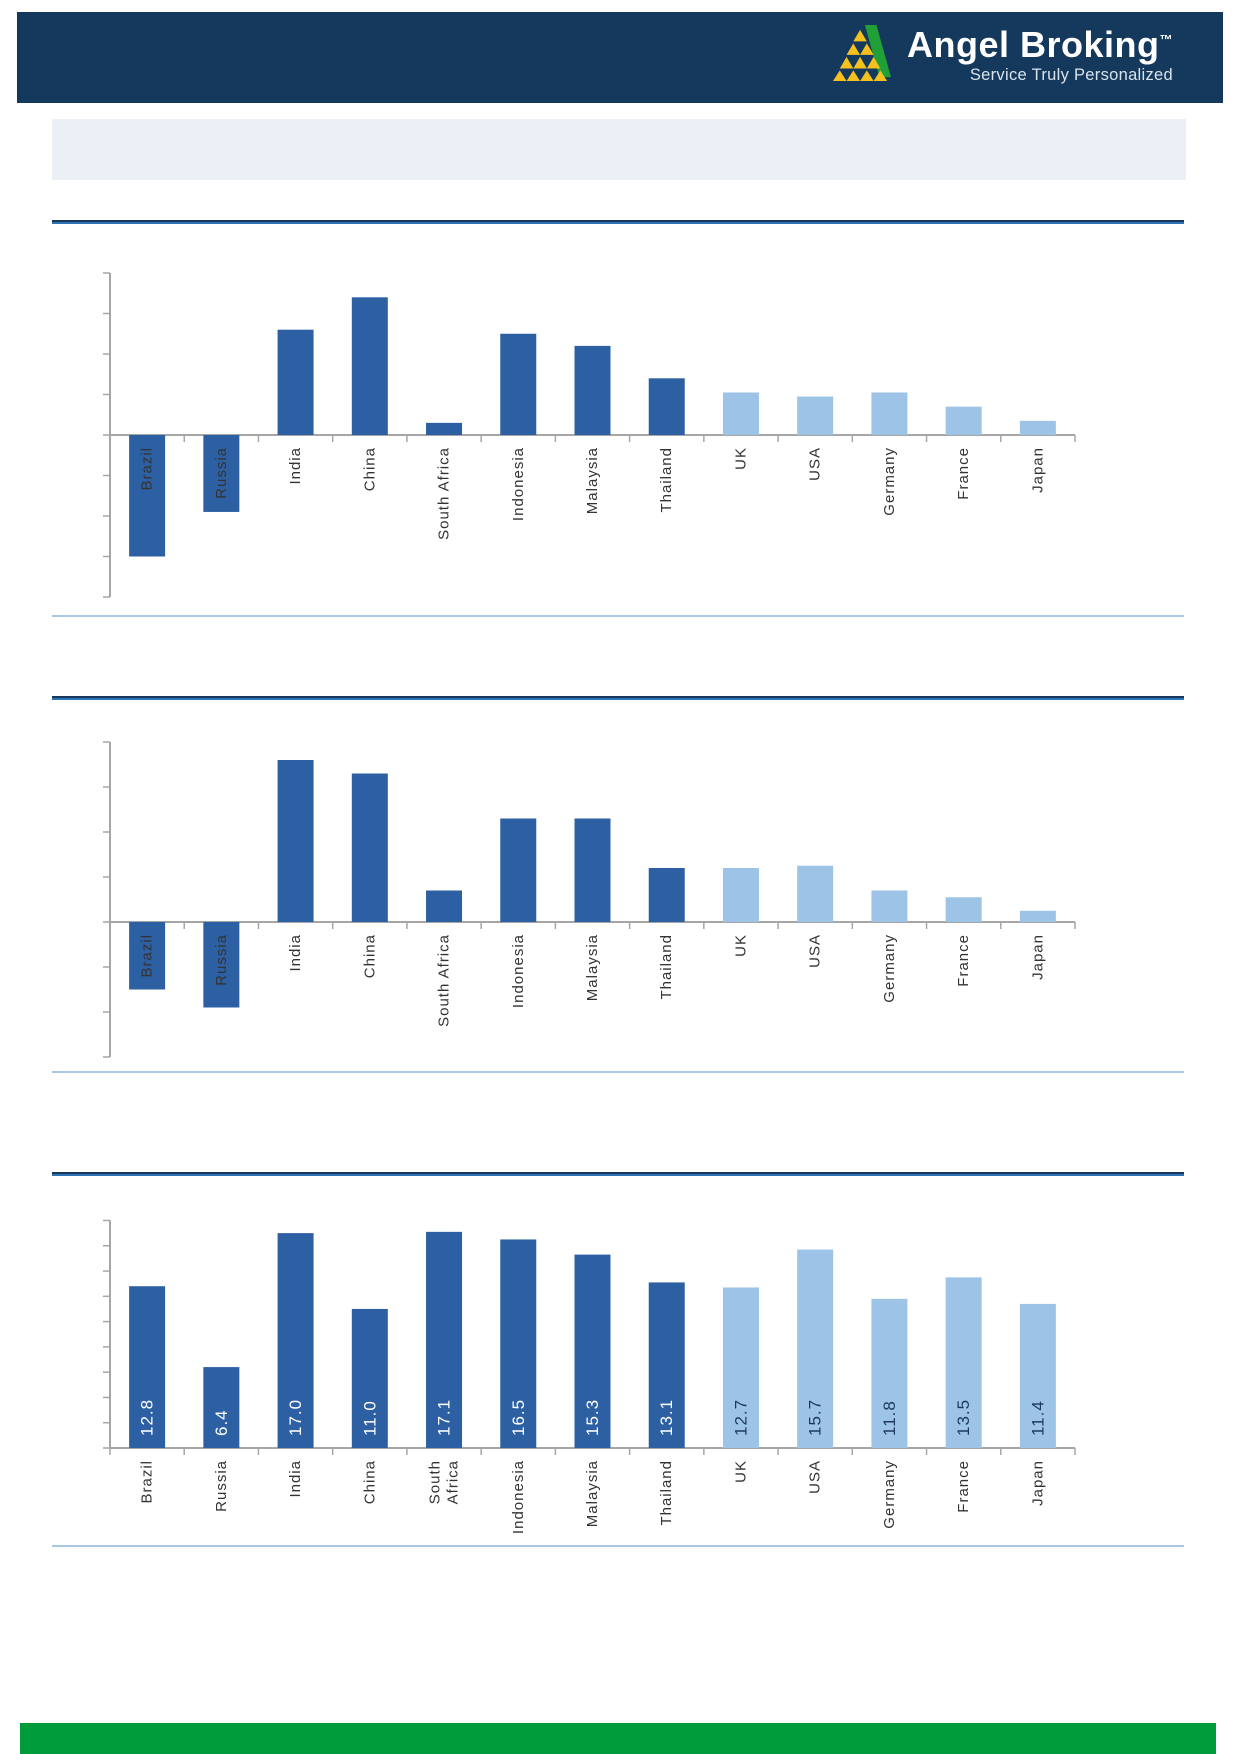  I want to click on value-label-japan: 11.4, so click(1037, 1418).